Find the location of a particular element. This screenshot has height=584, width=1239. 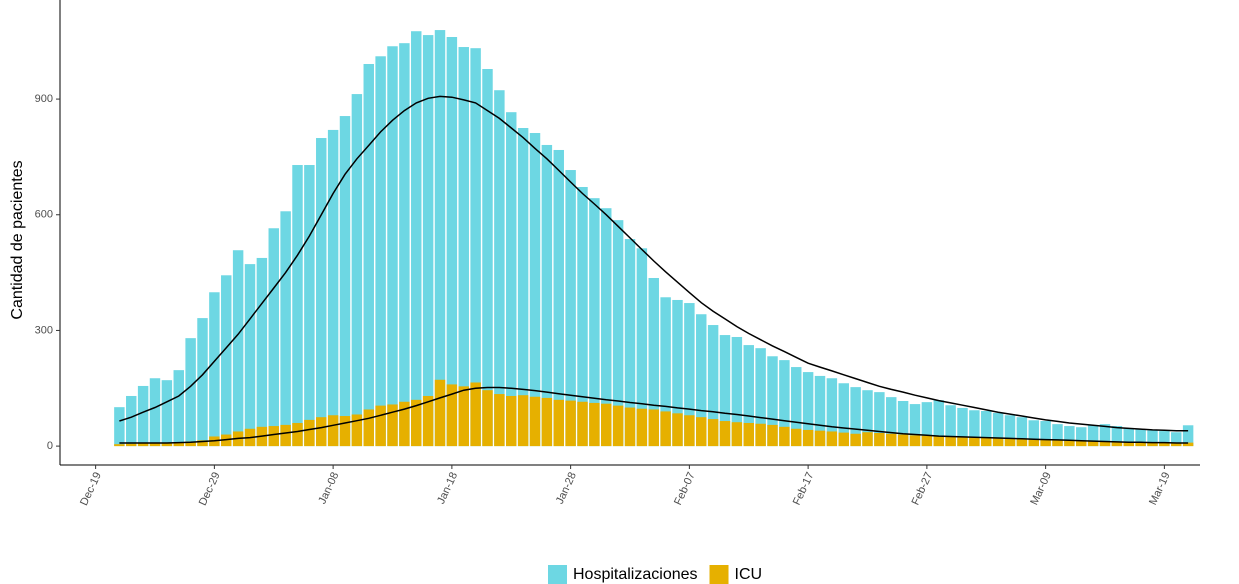

x-tick-label: Mar-09 is located at coordinates (1041, 488).